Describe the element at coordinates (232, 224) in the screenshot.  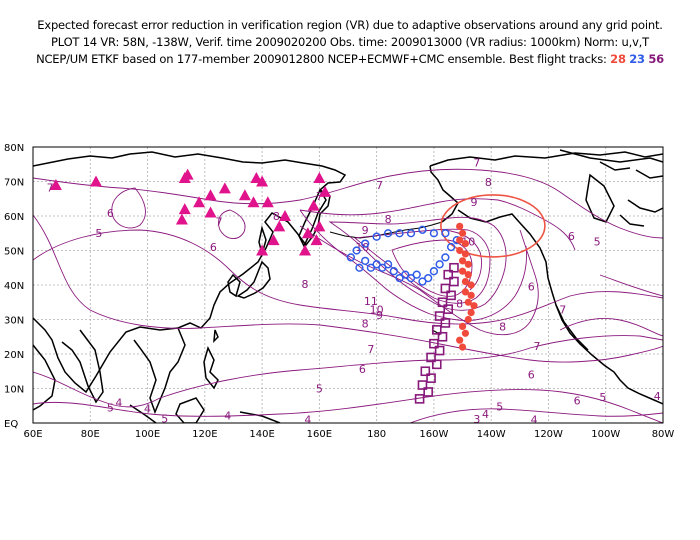
I see `contour-small-ring` at that location.